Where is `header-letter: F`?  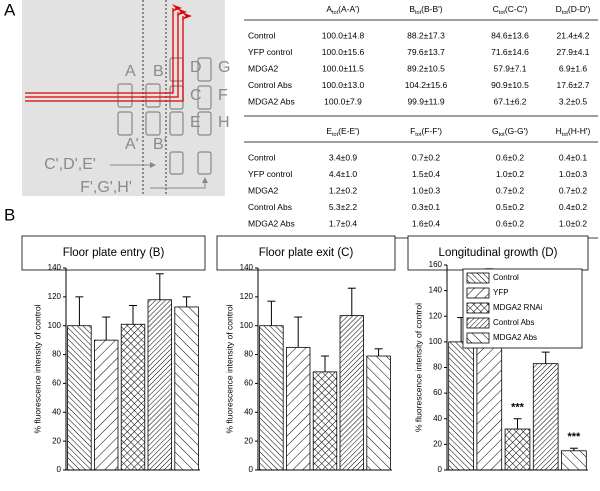
header-letter: F is located at coordinates (412, 131).